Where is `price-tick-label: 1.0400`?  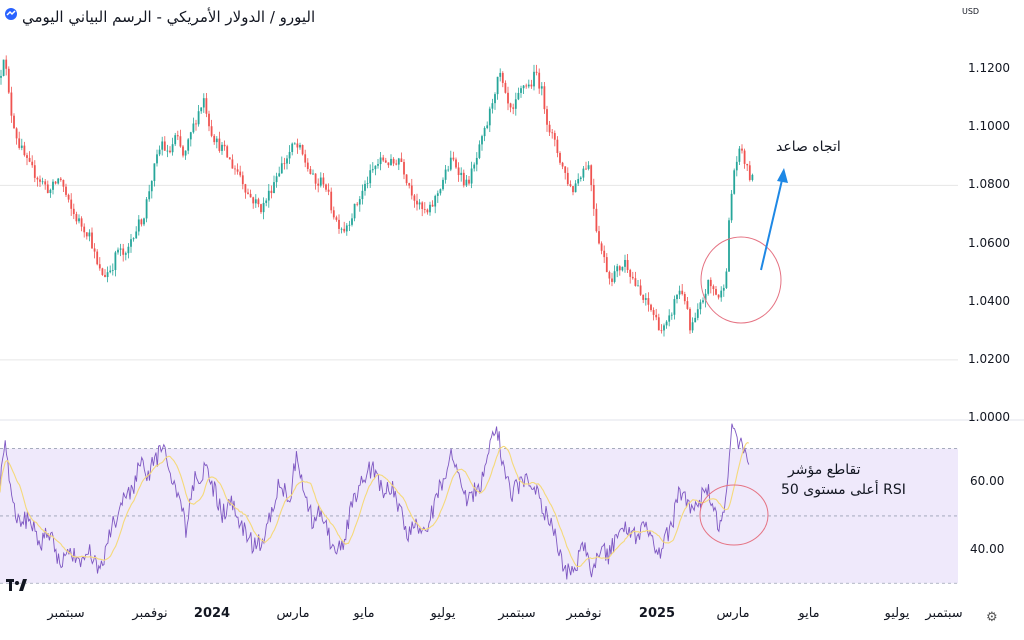
price-tick-label: 1.0400 is located at coordinates (989, 300).